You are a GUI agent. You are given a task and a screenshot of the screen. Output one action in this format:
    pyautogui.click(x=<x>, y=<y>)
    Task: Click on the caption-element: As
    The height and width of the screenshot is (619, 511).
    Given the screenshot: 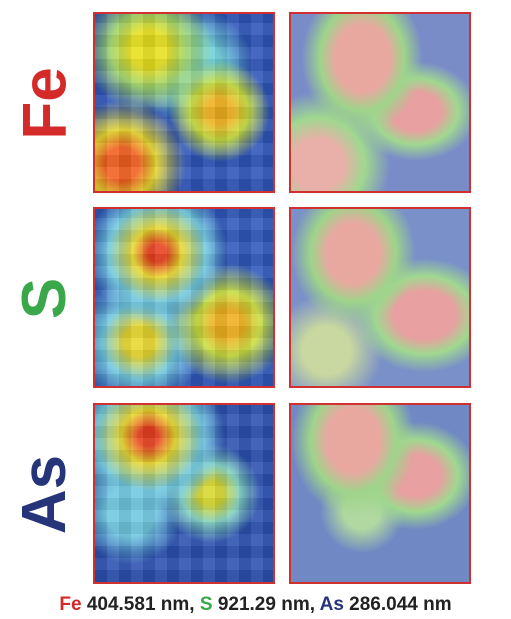 What is the action you would take?
    pyautogui.click(x=331, y=604)
    